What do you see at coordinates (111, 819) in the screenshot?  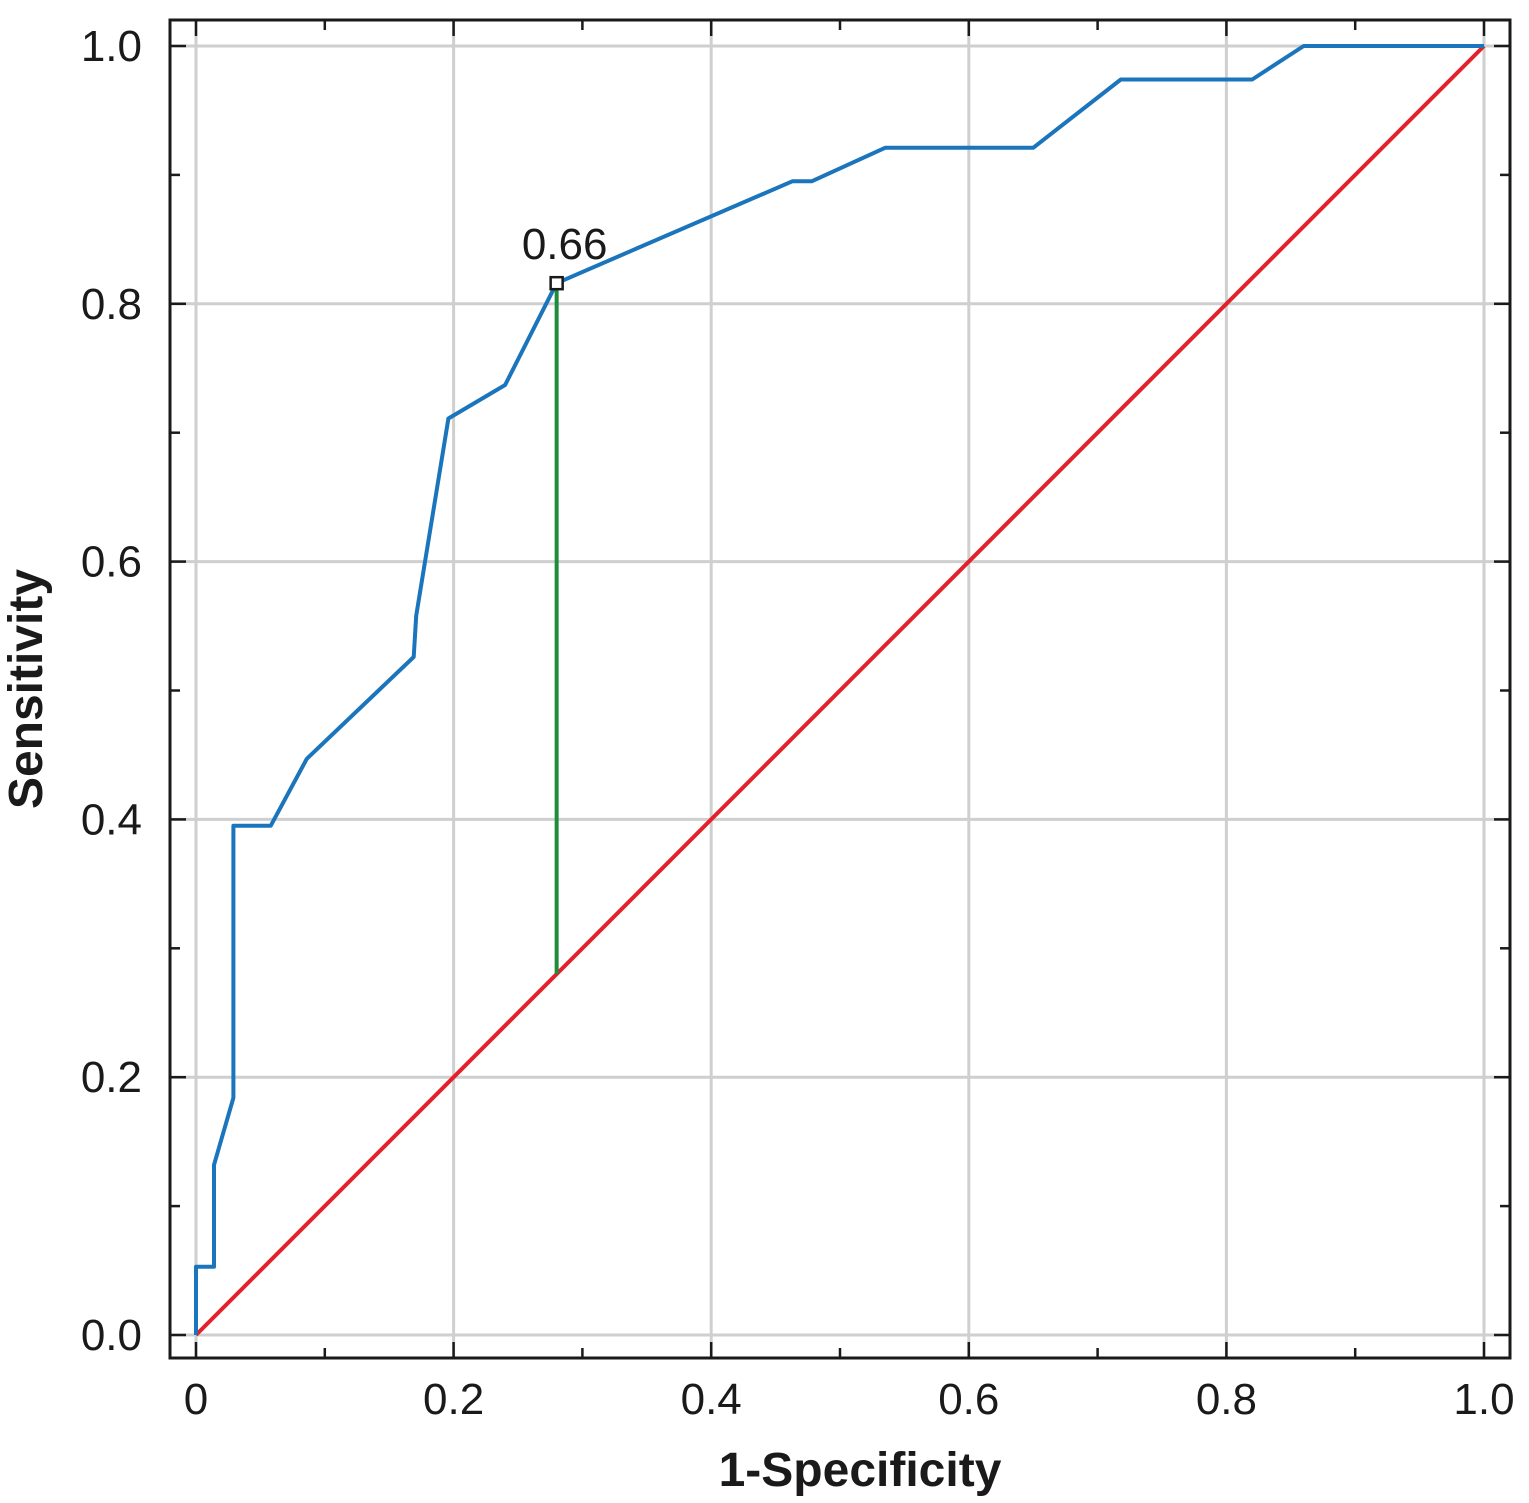 I see `y-tick-label-2: 0.4` at bounding box center [111, 819].